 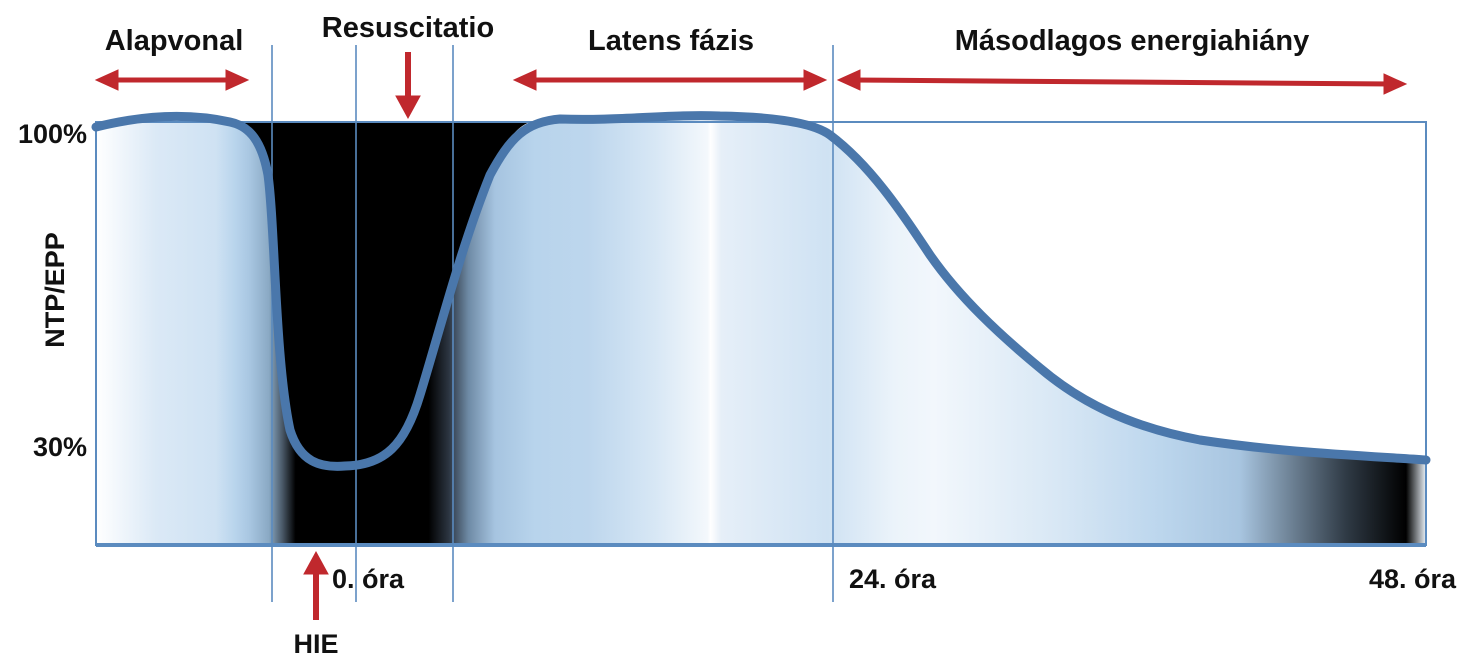 I want to click on y-tick-30: 30%, so click(x=60, y=447).